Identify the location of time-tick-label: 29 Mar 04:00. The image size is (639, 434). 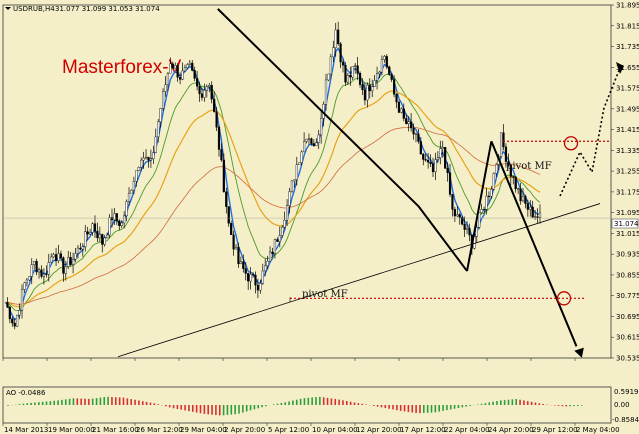
(203, 430).